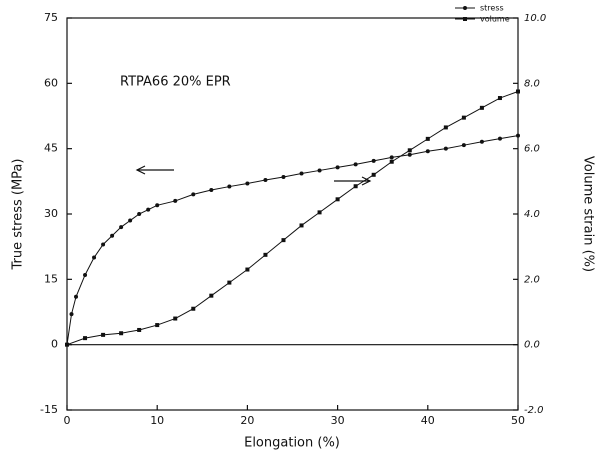 Image resolution: width=600 pixels, height=454 pixels. Describe the element at coordinates (532, 345) in the screenshot. I see `y2-tick-label: 0.0` at that location.